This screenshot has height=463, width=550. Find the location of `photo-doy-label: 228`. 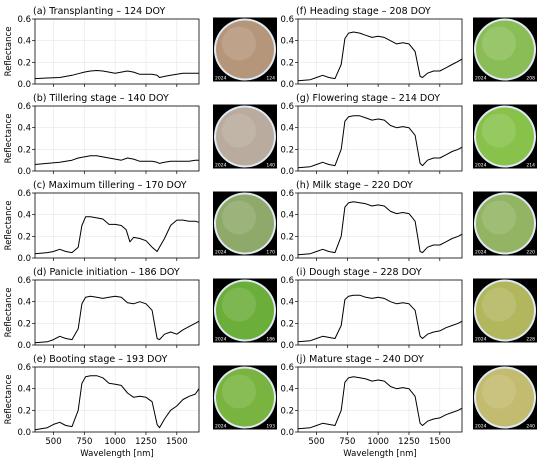

photo-doy-label: 228 is located at coordinates (530, 340).